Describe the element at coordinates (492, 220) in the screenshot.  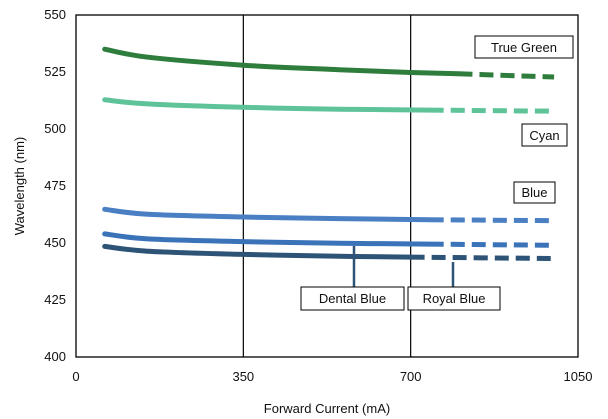
I see `series-dashed-blue` at that location.